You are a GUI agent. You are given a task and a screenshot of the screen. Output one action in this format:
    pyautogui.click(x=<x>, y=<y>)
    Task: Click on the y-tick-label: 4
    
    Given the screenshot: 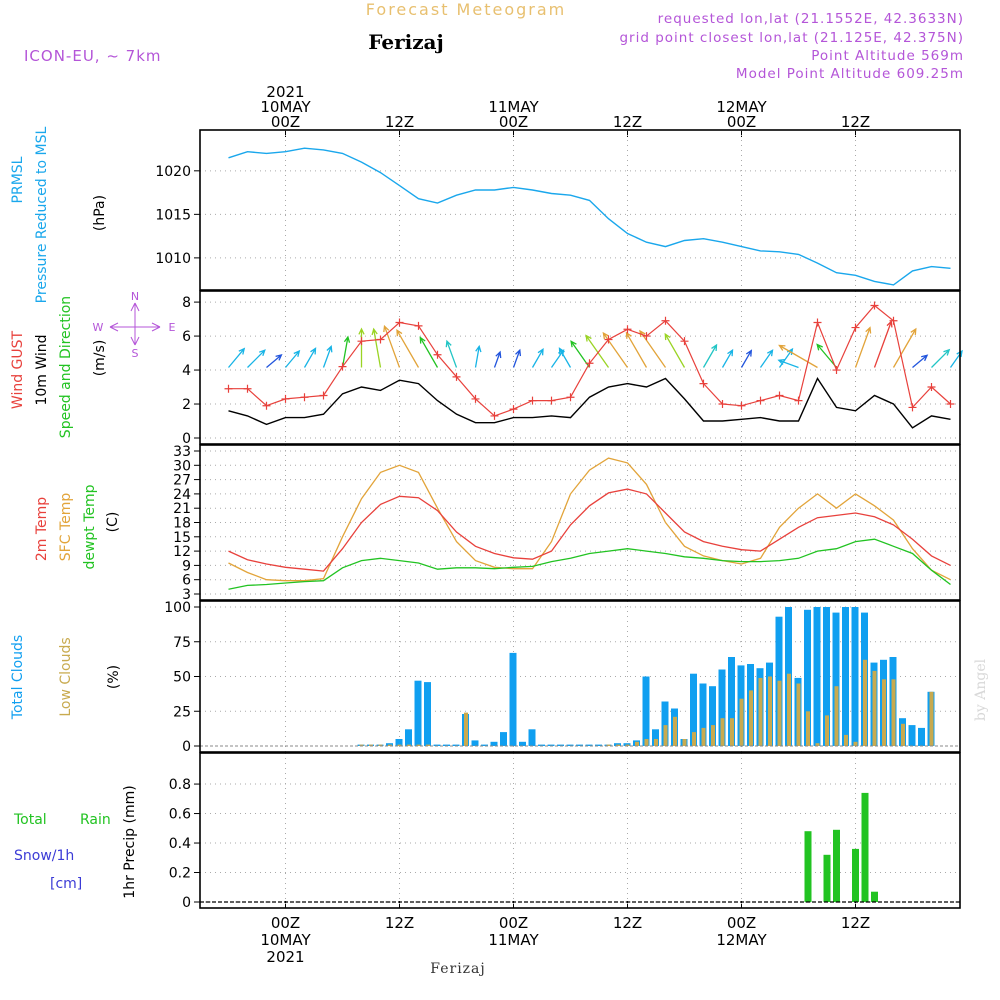 What is the action you would take?
    pyautogui.click(x=186, y=371)
    